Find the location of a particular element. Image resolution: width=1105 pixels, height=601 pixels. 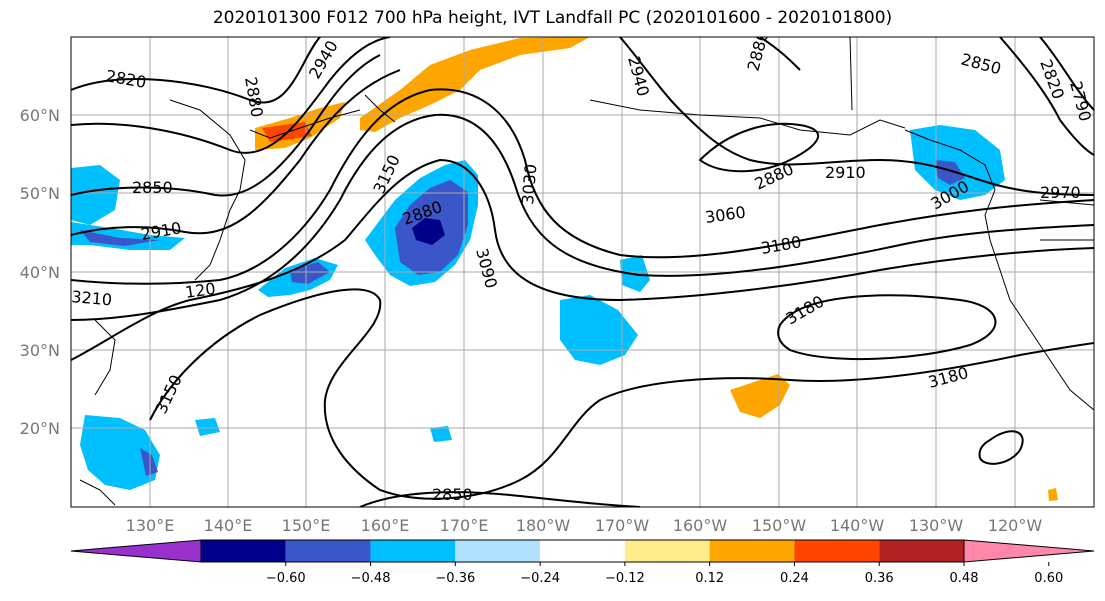

lat-label: 20°N is located at coordinates (40, 428).